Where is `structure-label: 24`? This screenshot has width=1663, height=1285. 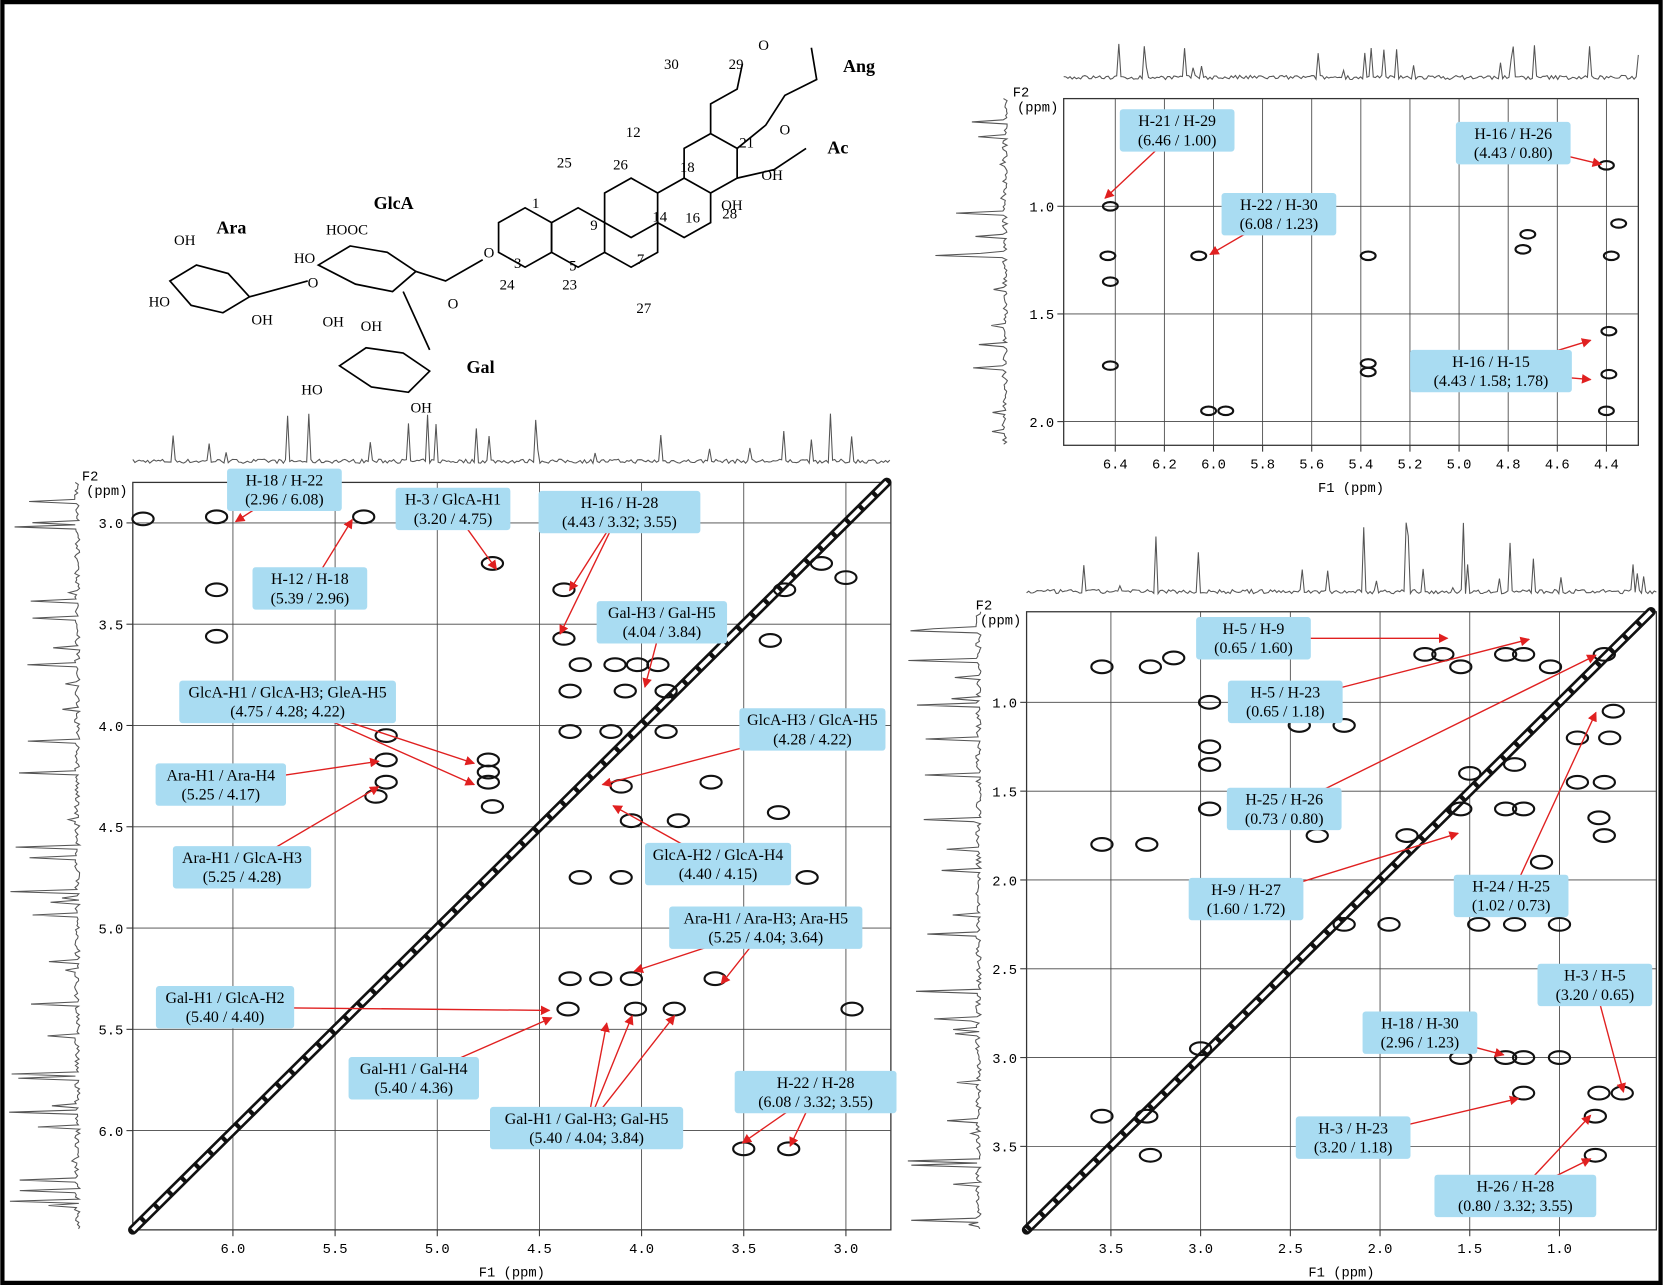 structure-label: 24 is located at coordinates (507, 285).